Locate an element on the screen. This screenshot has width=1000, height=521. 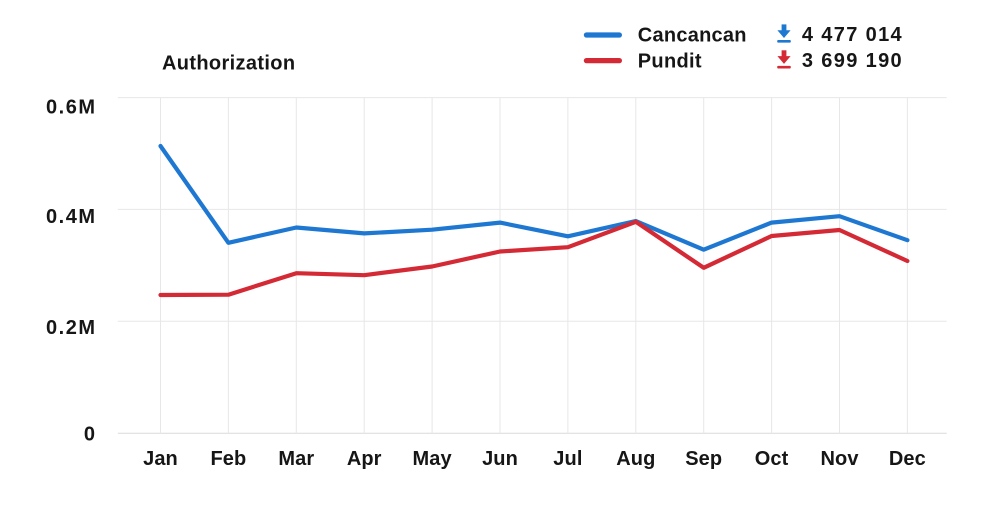
svg-text: May is located at coordinates (432, 459).